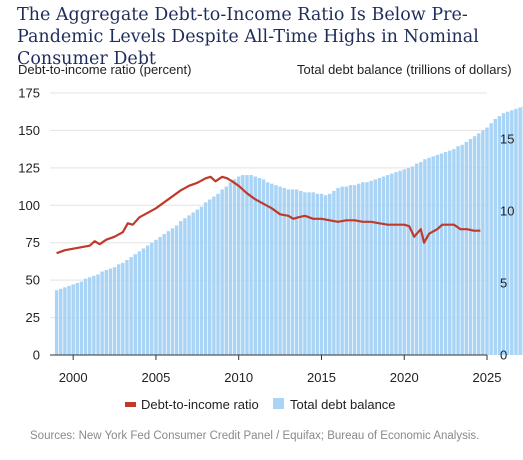 The height and width of the screenshot is (460, 523). Describe the element at coordinates (321, 377) in the screenshot. I see `x-tick-label: 2015` at that location.